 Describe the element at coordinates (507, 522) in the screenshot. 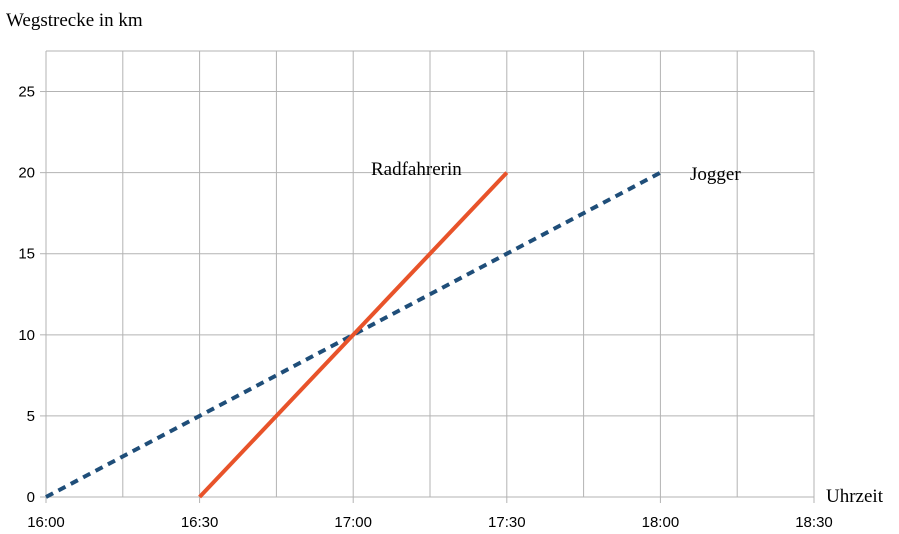

I see `x-tick-label: 17:30` at that location.